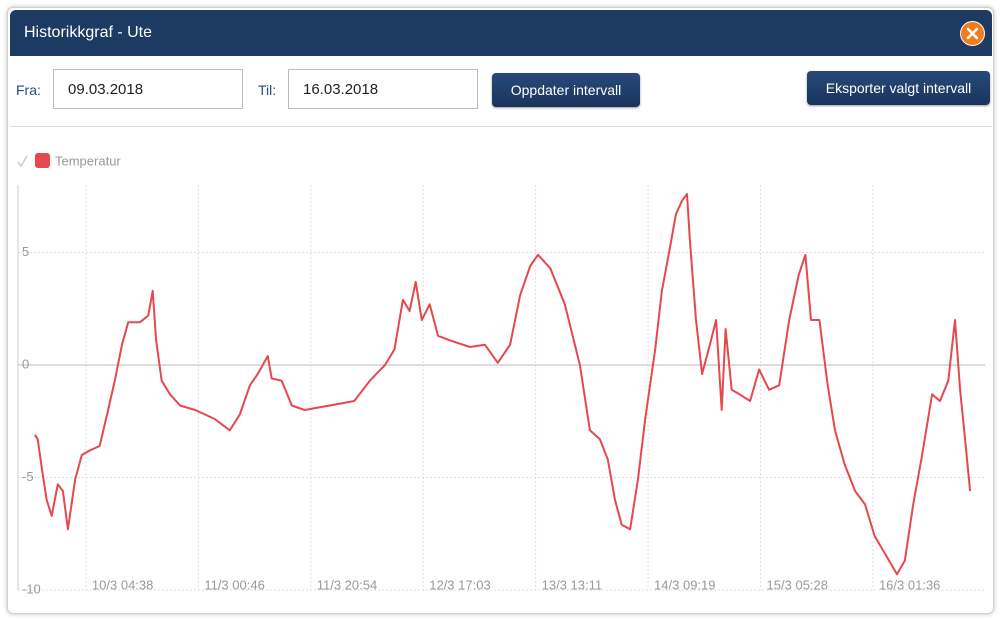 The height and width of the screenshot is (620, 1000). I want to click on to-label: Til:, so click(267, 90).